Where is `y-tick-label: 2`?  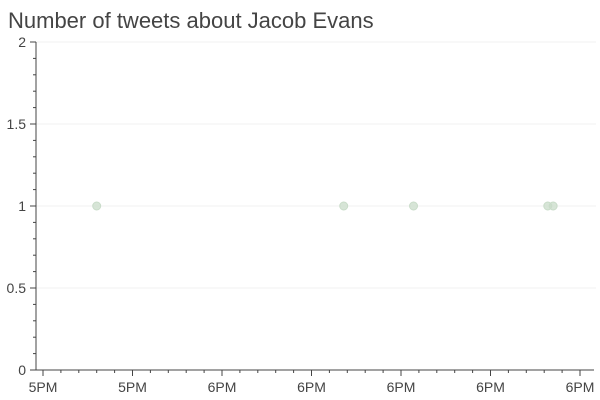
y-tick-label: 2 is located at coordinates (22, 42).